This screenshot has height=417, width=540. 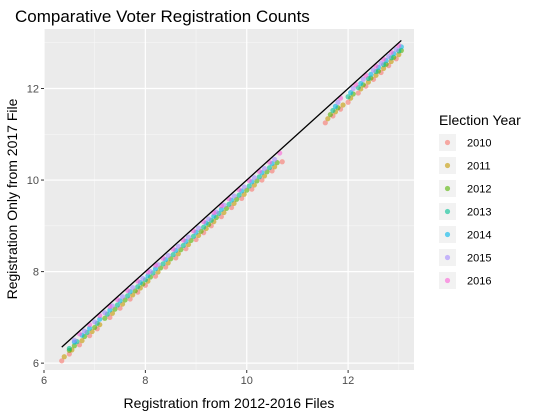 I want to click on y-tick-label: 6, so click(x=36, y=364).